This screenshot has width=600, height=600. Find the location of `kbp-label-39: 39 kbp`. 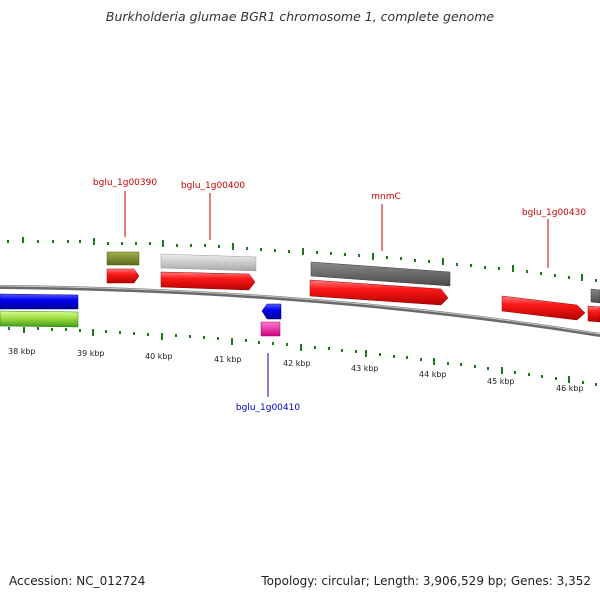

kbp-label-39: 39 kbp is located at coordinates (91, 353).